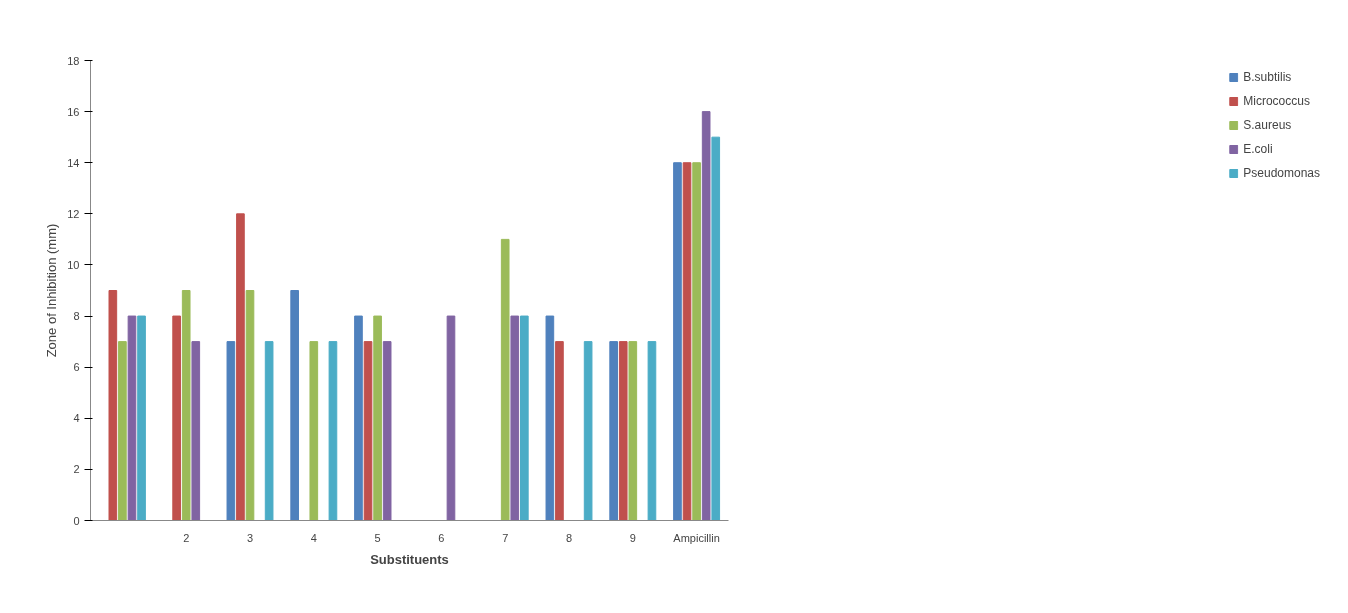  Describe the element at coordinates (377, 537) in the screenshot. I see `x-tick-label: 5` at that location.